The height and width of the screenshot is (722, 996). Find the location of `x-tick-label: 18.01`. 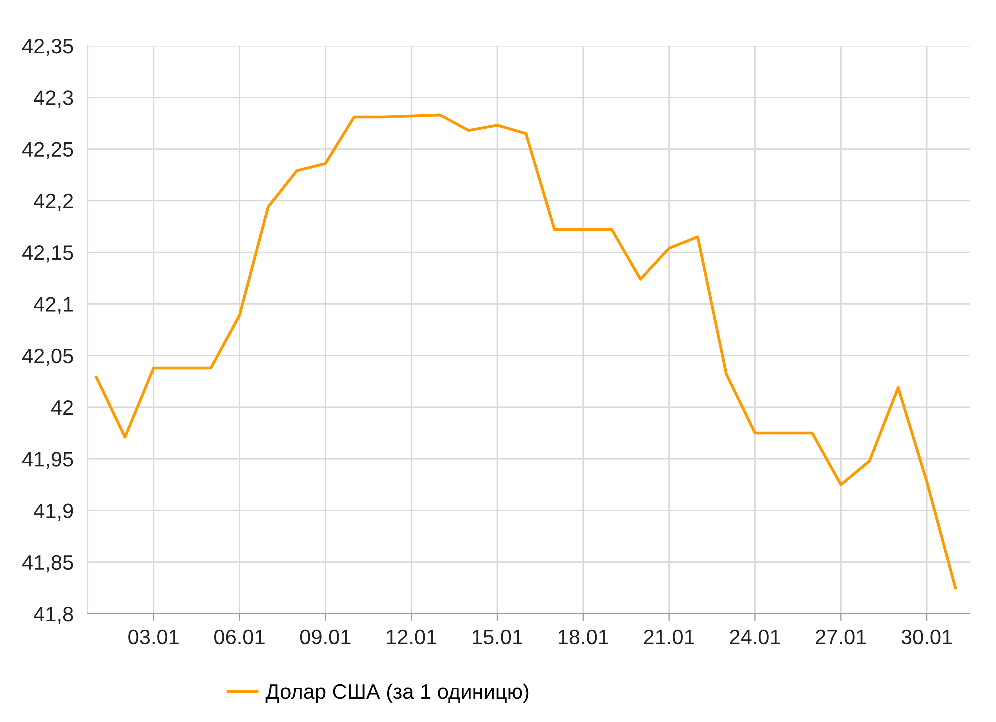

x-tick-label: 18.01 is located at coordinates (583, 637).